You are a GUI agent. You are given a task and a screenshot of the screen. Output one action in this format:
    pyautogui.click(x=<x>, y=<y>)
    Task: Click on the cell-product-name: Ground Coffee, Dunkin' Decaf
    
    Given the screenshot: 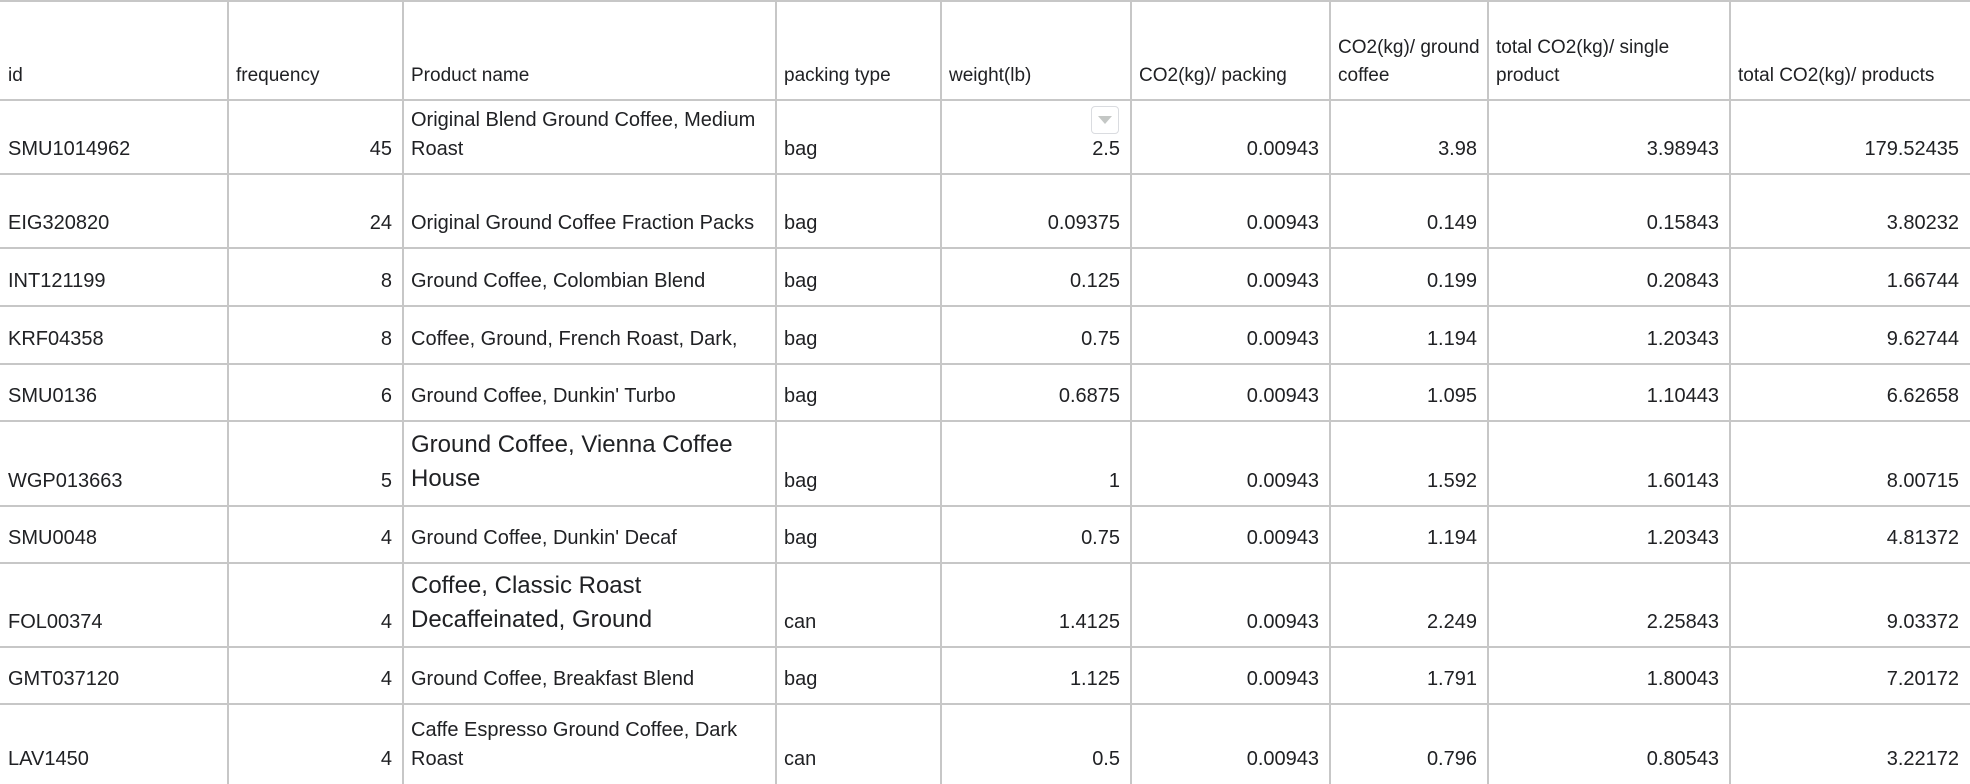 What is the action you would take?
    pyautogui.click(x=589, y=534)
    